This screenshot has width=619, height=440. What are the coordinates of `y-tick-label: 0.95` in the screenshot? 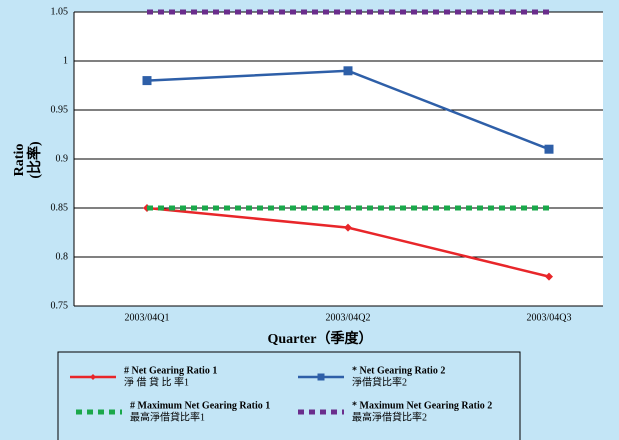 It's located at (60, 109).